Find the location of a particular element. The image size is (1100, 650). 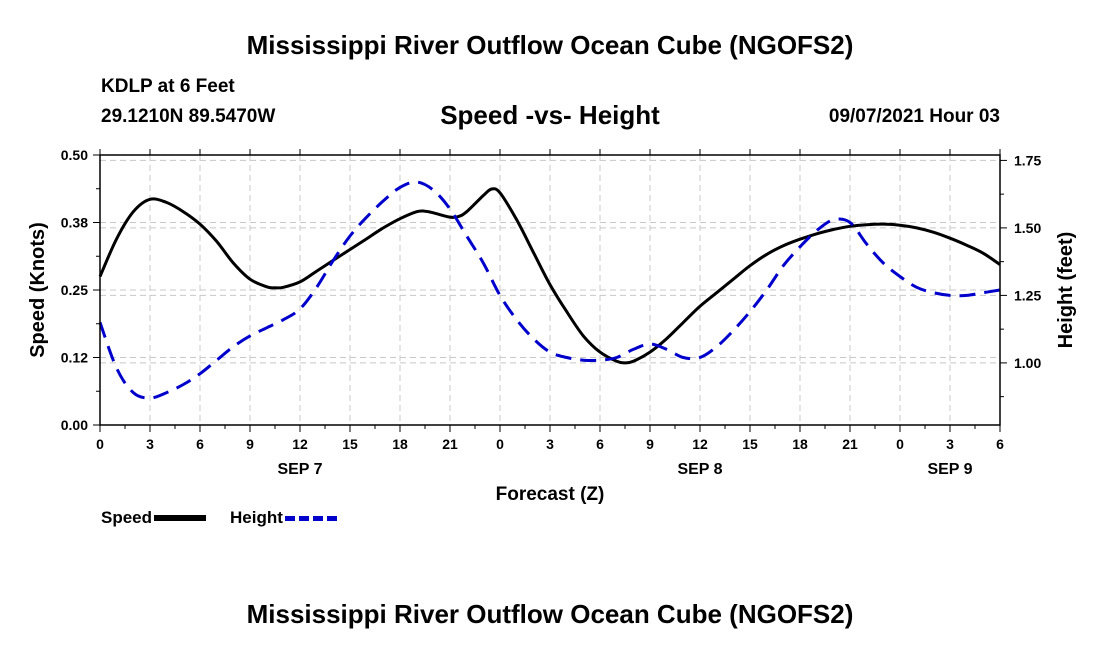

y2-tick-label: 1.00 is located at coordinates (1027, 363).